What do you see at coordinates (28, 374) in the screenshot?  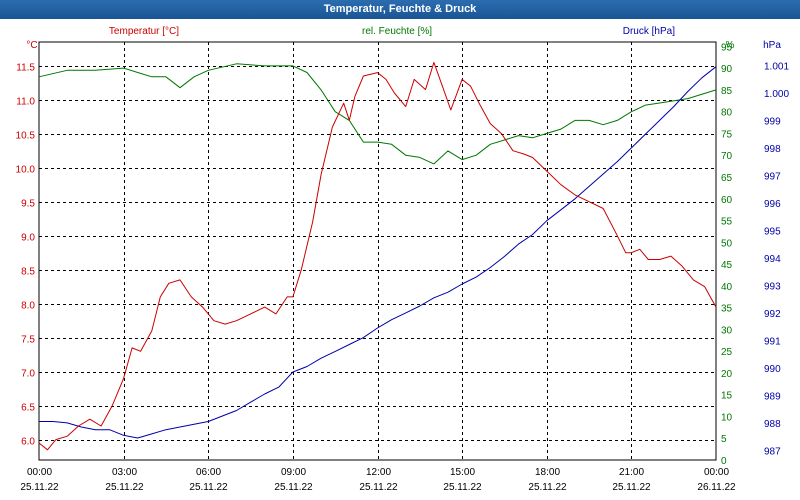 I see `temperature-tick-label: 7.0` at bounding box center [28, 374].